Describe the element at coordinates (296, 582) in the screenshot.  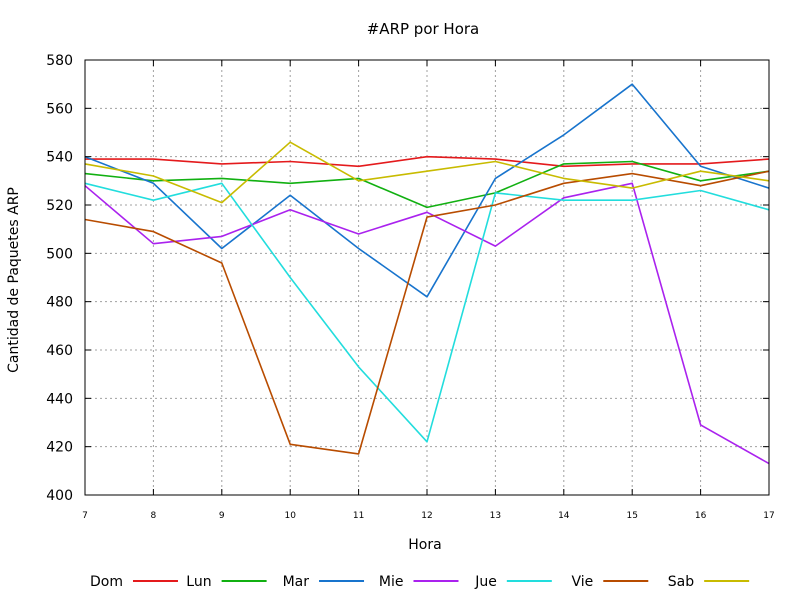
I see `legend-label-mar: Mar` at that location.